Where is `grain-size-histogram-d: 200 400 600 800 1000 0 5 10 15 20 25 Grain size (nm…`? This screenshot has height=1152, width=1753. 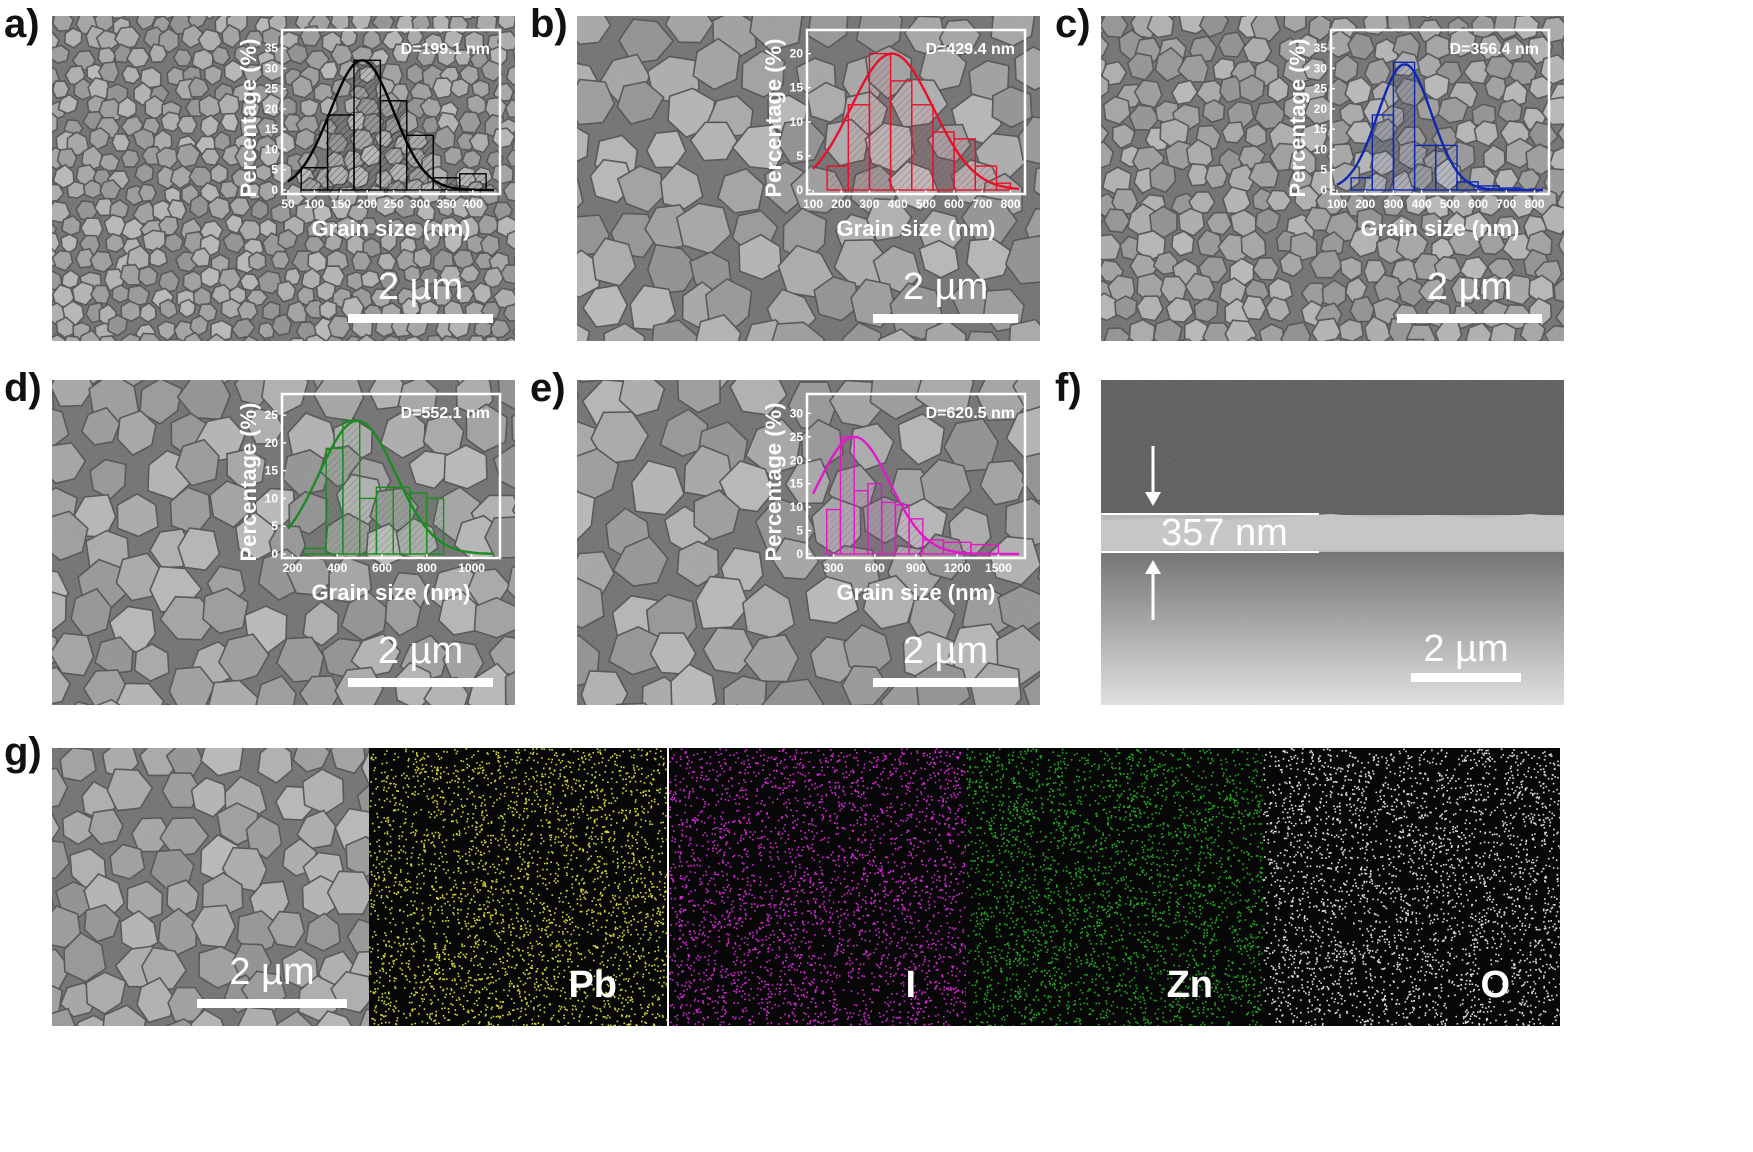
grain-size-histogram-d: 200 400 600 800 1000 0 5 10 15 20 25 Grain size (nm… is located at coordinates (283, 542).